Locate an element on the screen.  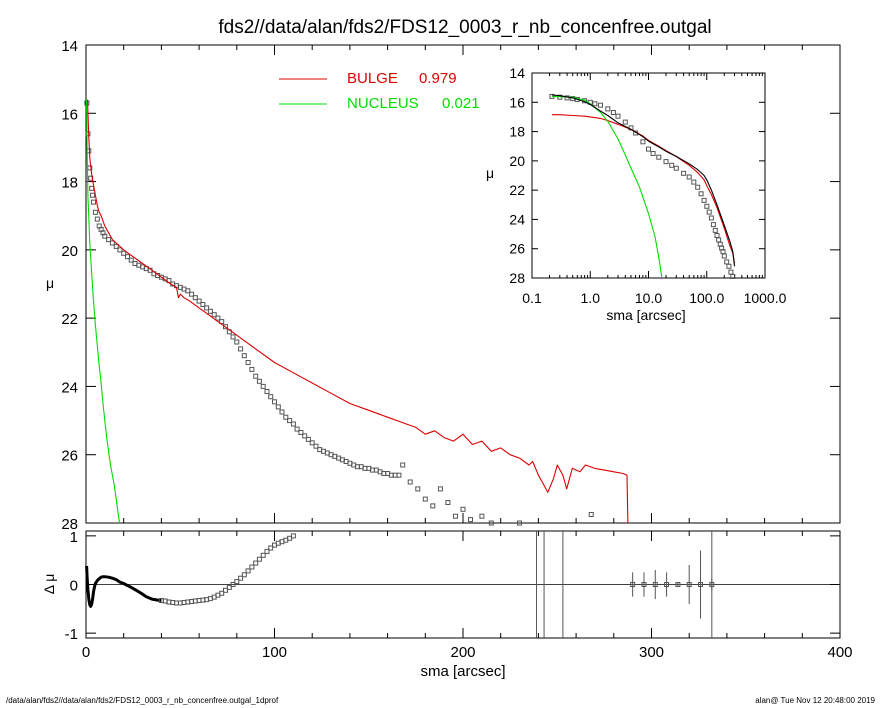
legend-bulge-name: BULGE is located at coordinates (372, 78).